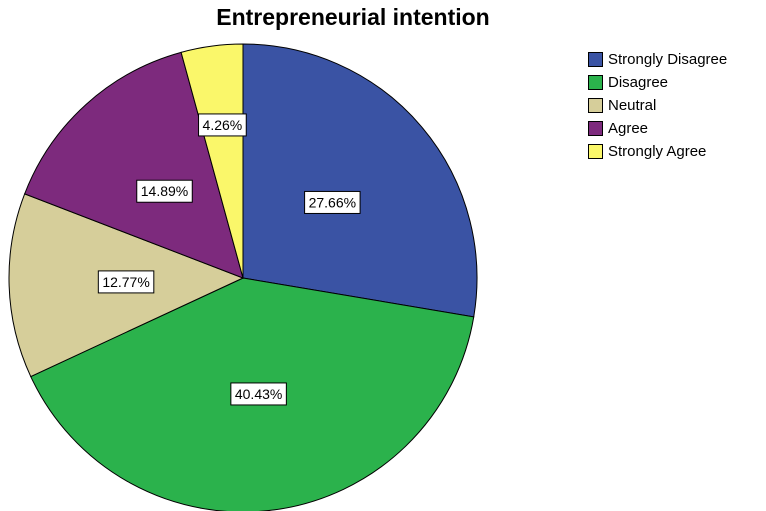 The image size is (766, 511). Describe the element at coordinates (133, 165) in the screenshot. I see `pie-slice-agree` at that location.